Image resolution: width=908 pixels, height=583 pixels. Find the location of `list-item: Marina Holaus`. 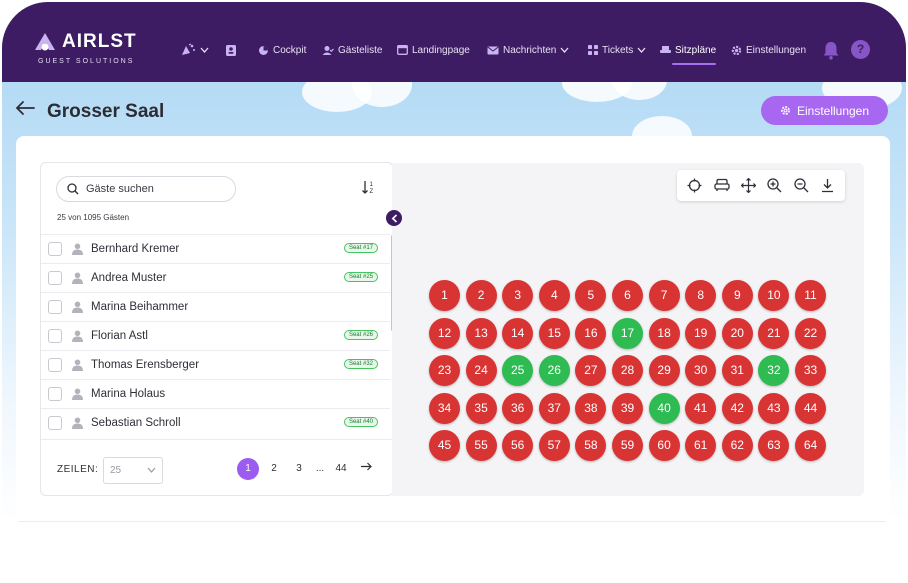

list-item: Marina Holaus is located at coordinates (215, 393).